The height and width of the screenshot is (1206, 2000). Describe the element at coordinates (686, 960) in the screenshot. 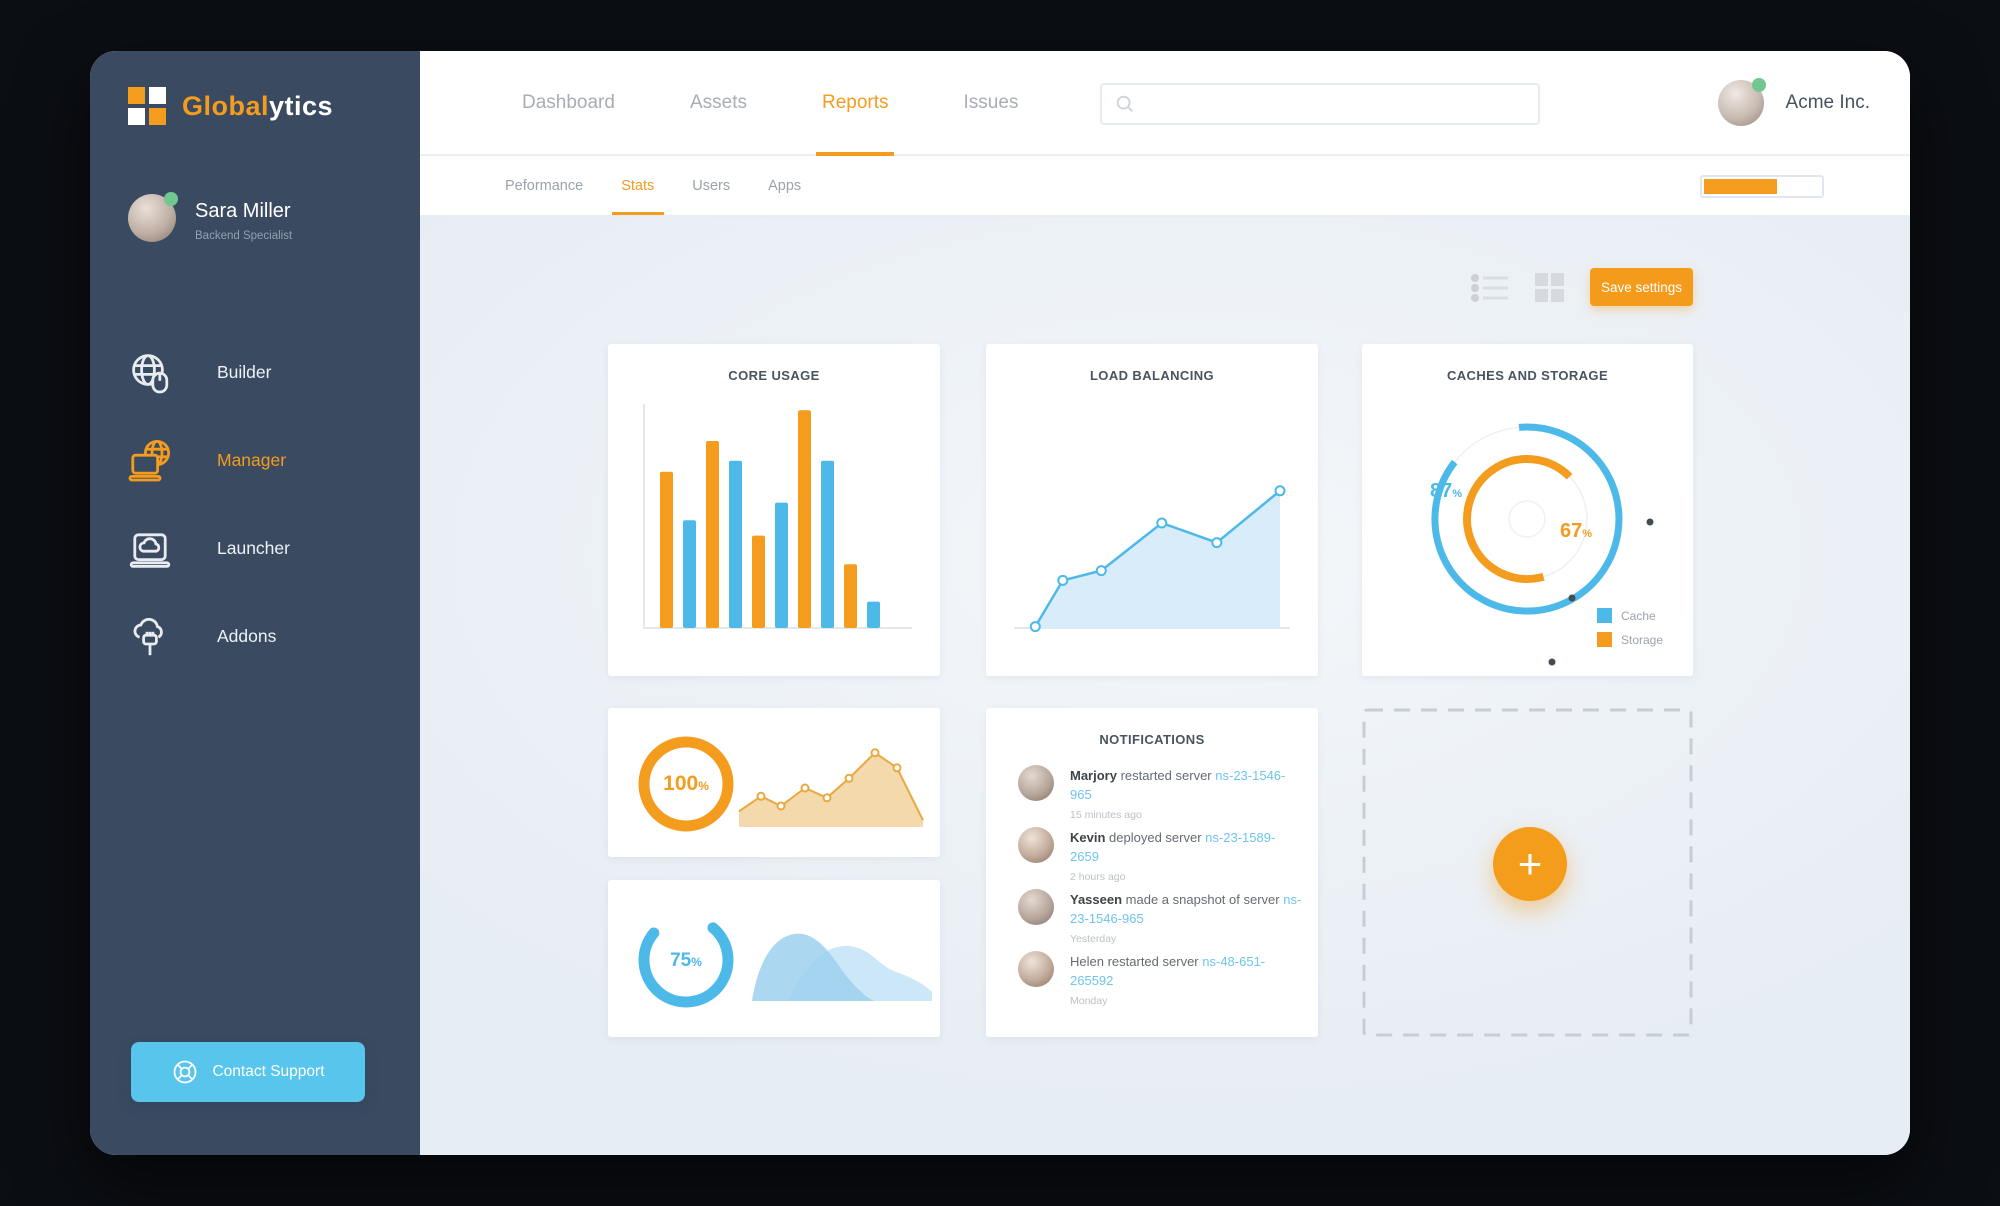

I see `capacity-percent-label: 75%` at that location.